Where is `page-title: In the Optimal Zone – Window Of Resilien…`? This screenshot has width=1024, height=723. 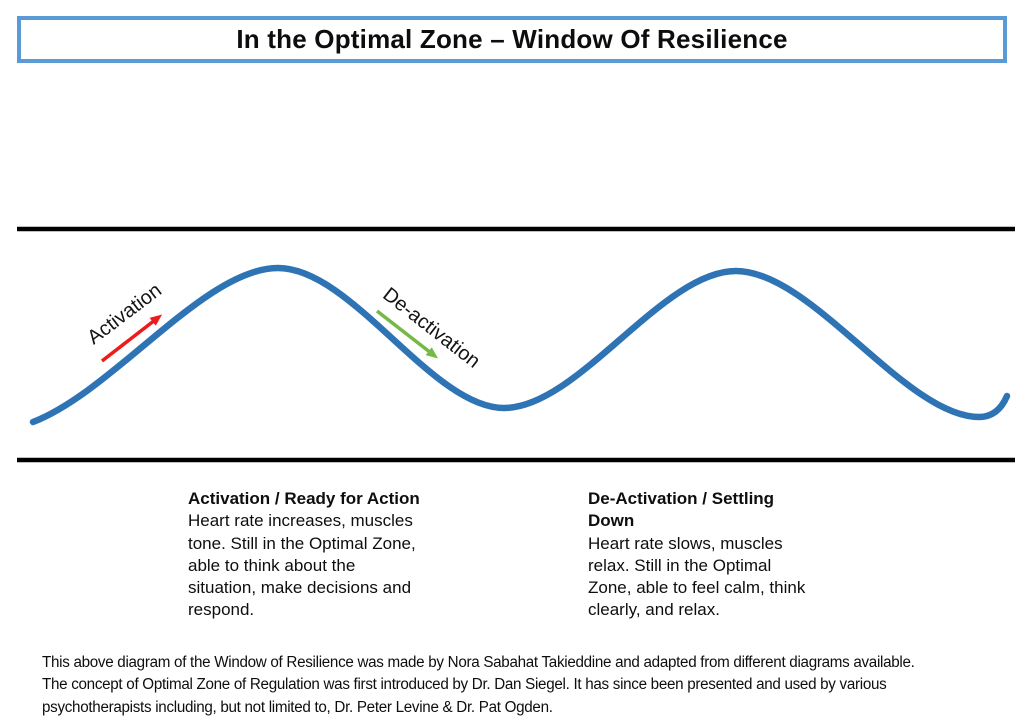 page-title: In the Optimal Zone – Window Of Resilien… is located at coordinates (512, 39).